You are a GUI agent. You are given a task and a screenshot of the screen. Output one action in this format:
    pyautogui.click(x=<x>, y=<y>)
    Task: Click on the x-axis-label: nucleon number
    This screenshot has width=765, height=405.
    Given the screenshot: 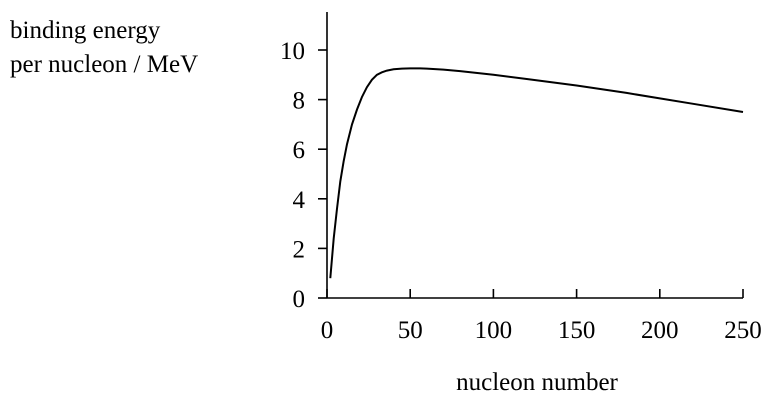 What is the action you would take?
    pyautogui.click(x=537, y=382)
    